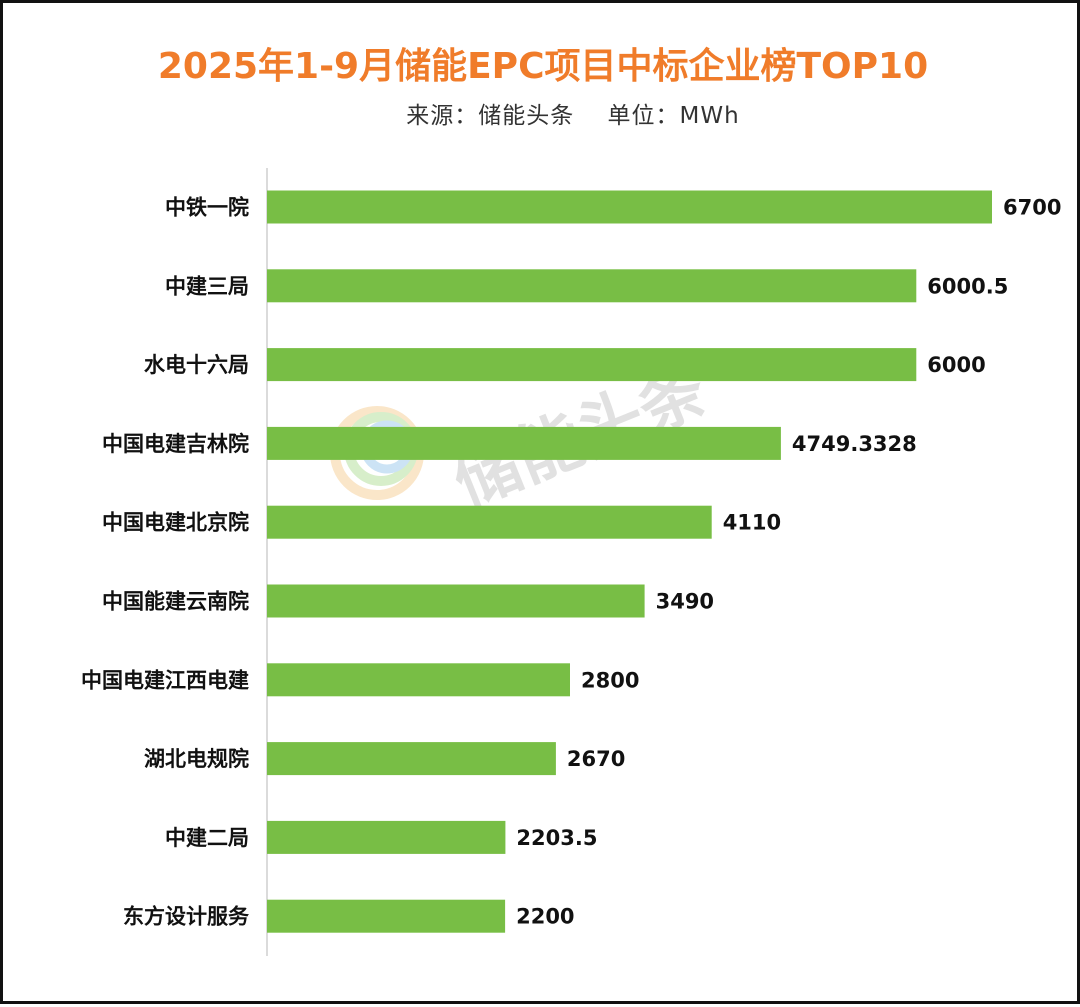 This screenshot has width=1080, height=1007. I want to click on value-label-1: 6700, so click(1032, 208).